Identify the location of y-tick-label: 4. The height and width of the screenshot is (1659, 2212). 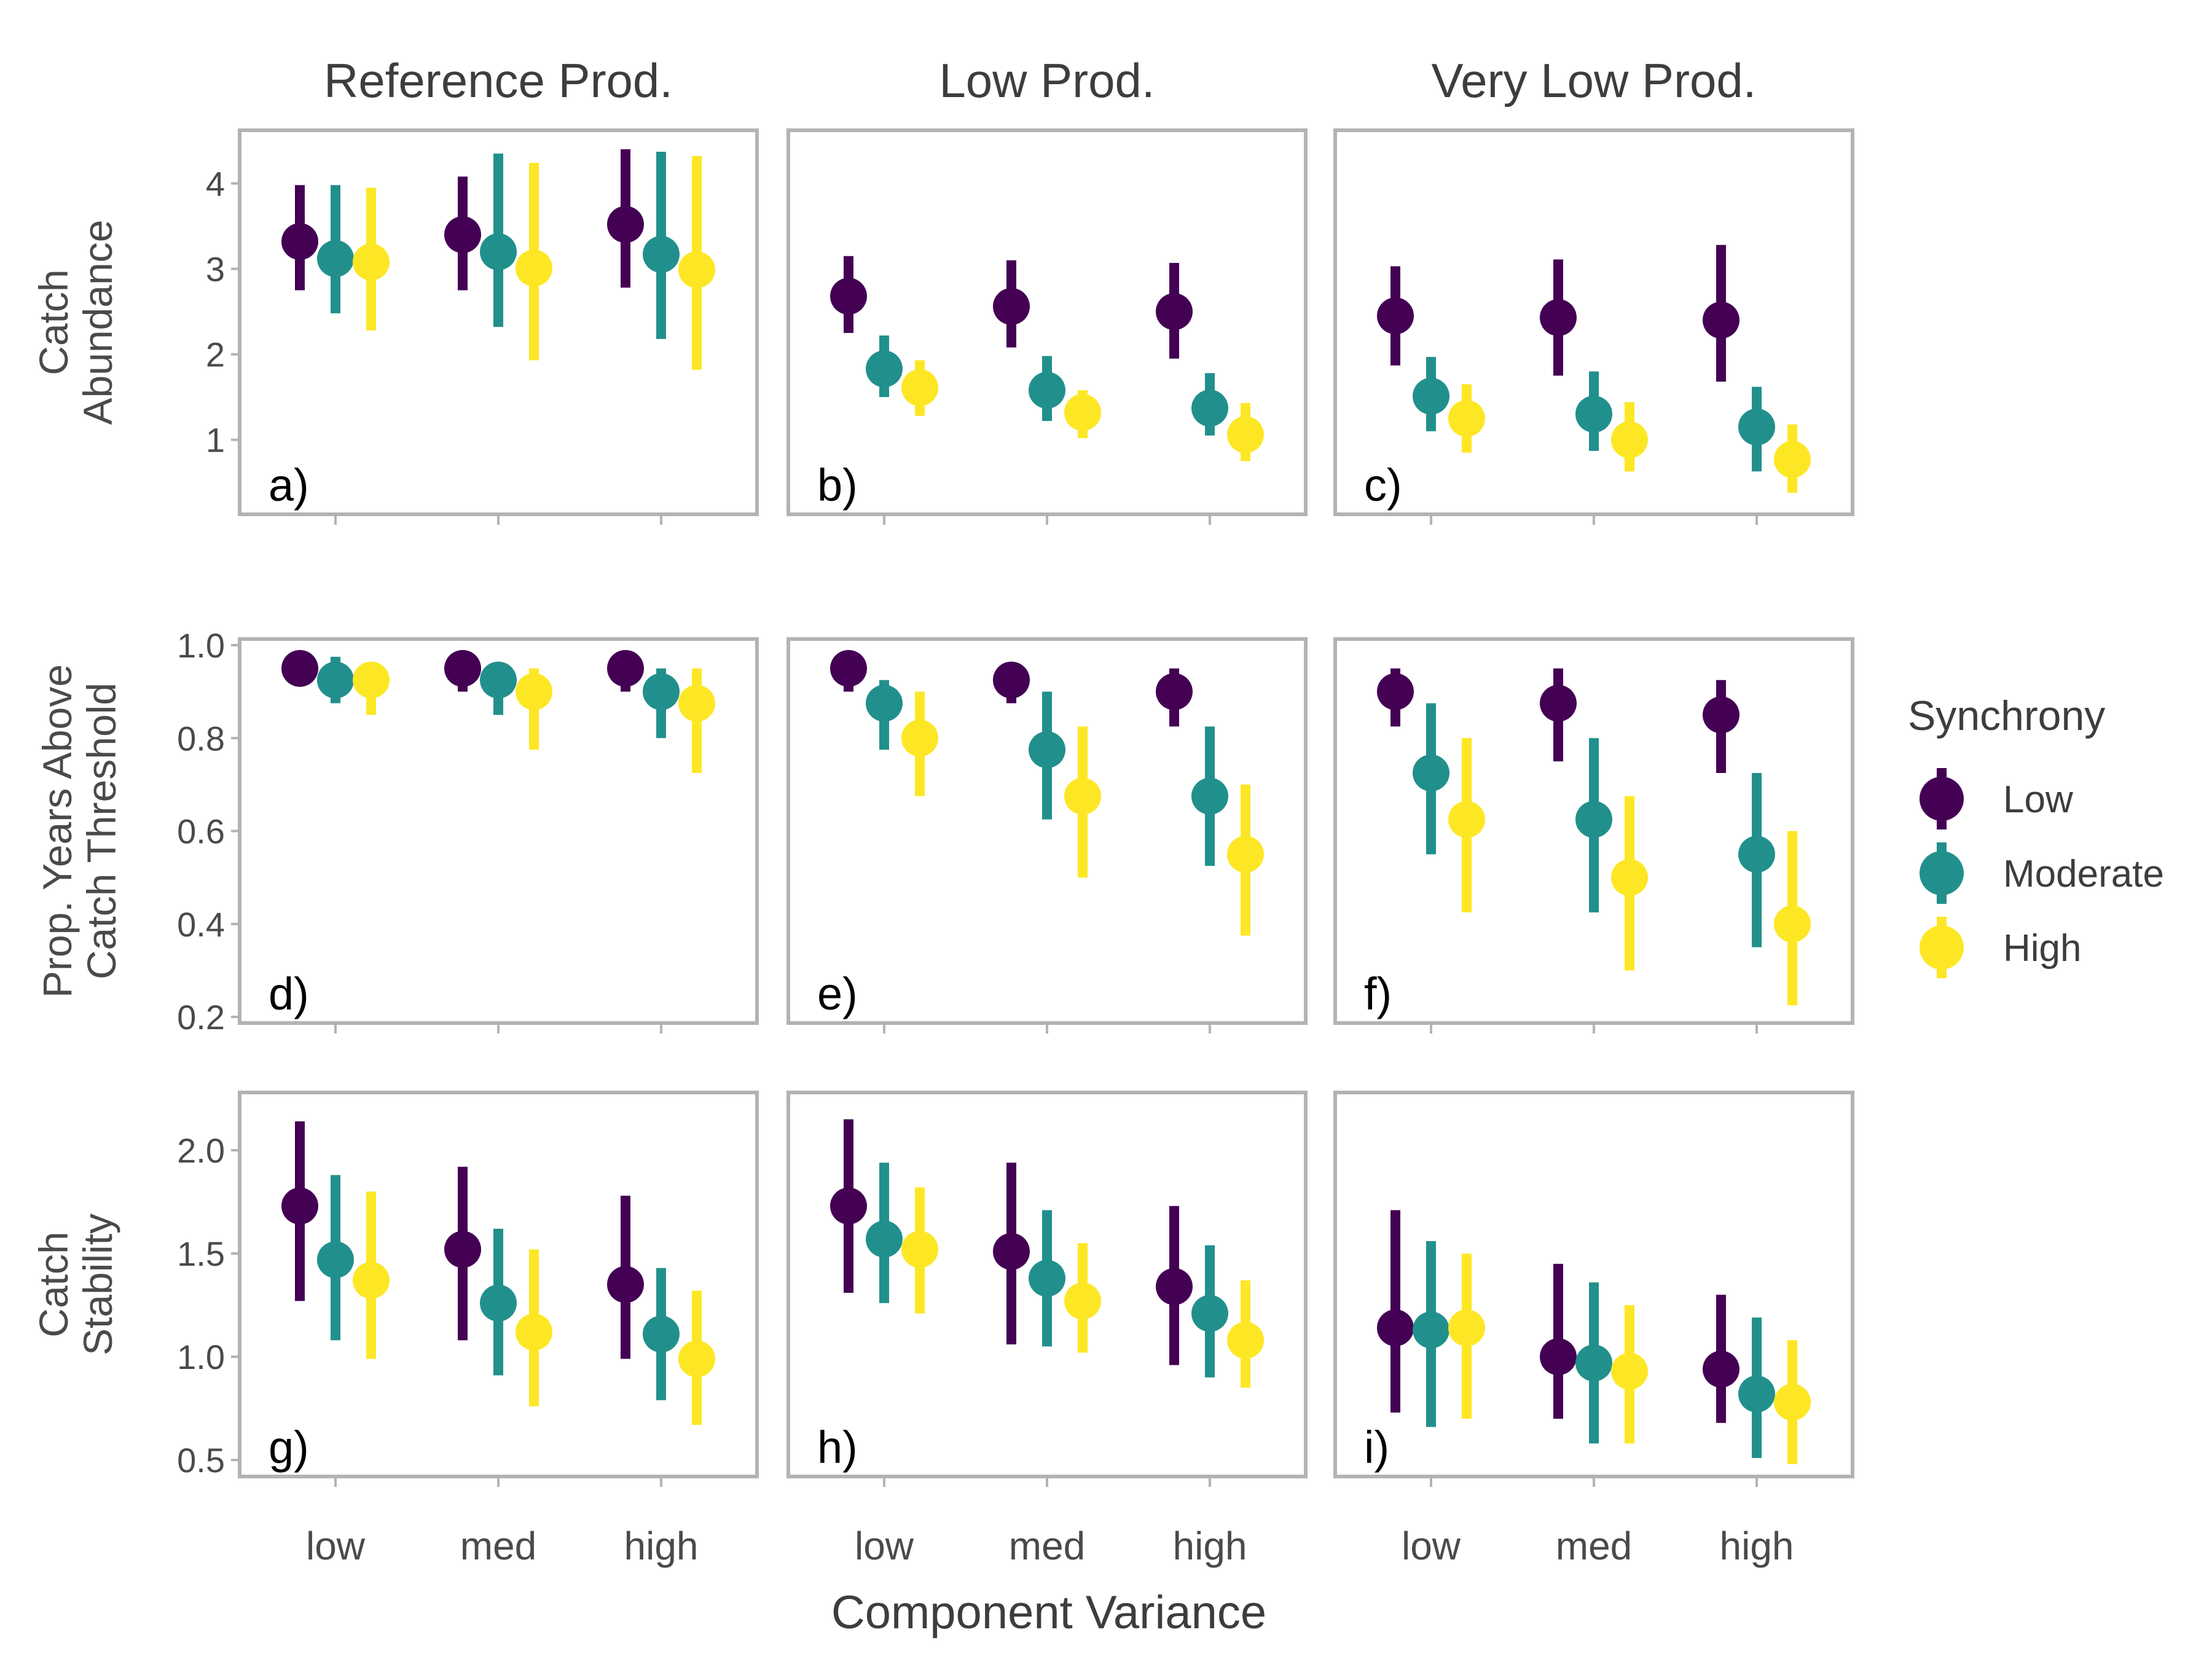
(215, 183).